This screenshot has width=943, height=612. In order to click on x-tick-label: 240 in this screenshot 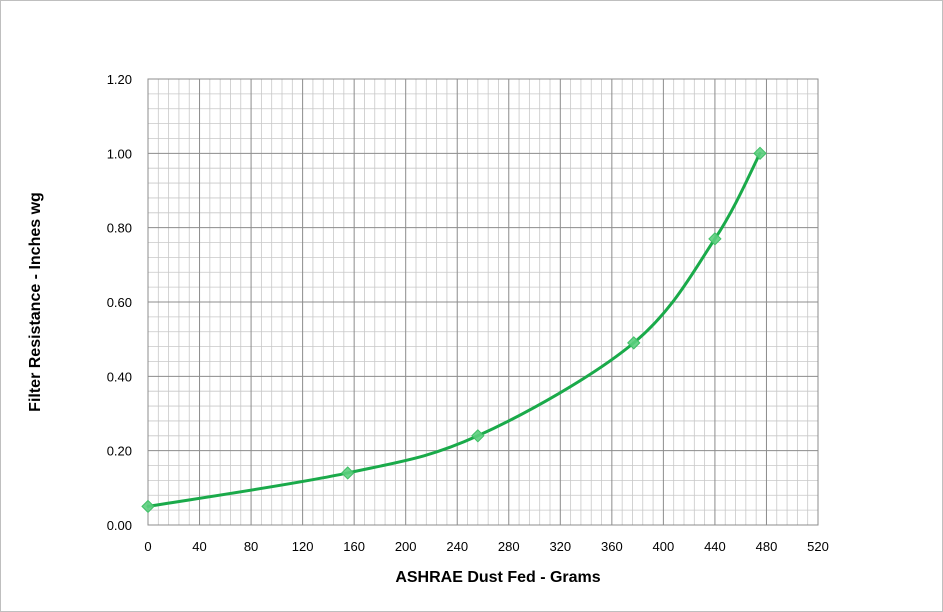, I will do `click(457, 546)`.